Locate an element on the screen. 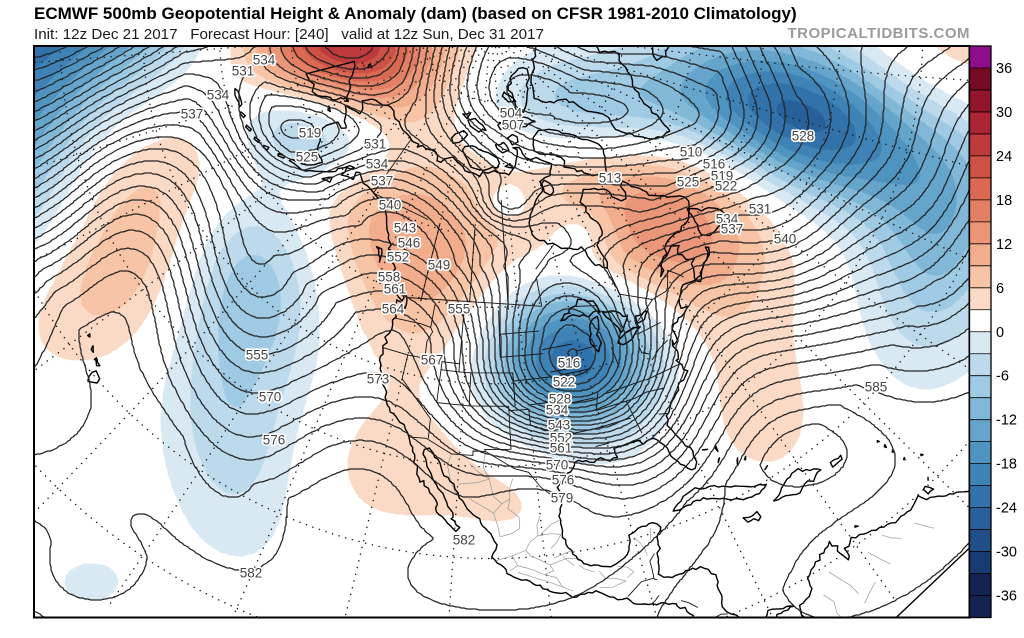 This screenshot has width=1024, height=638. svg-text: 0 is located at coordinates (1000, 333).